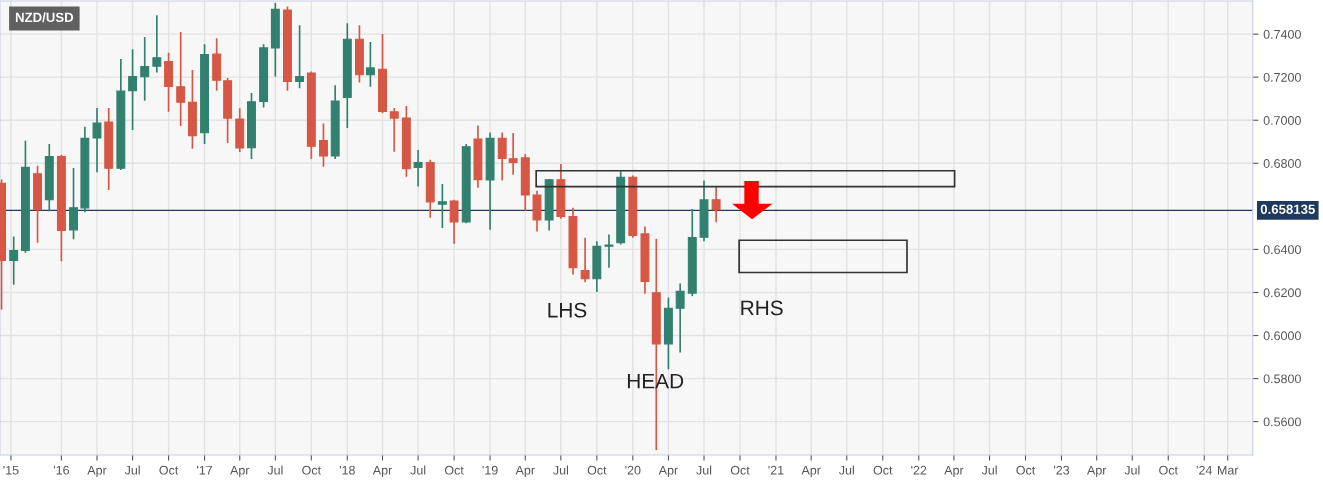  Describe the element at coordinates (11, 470) in the screenshot. I see `x-tick-label: '15` at that location.